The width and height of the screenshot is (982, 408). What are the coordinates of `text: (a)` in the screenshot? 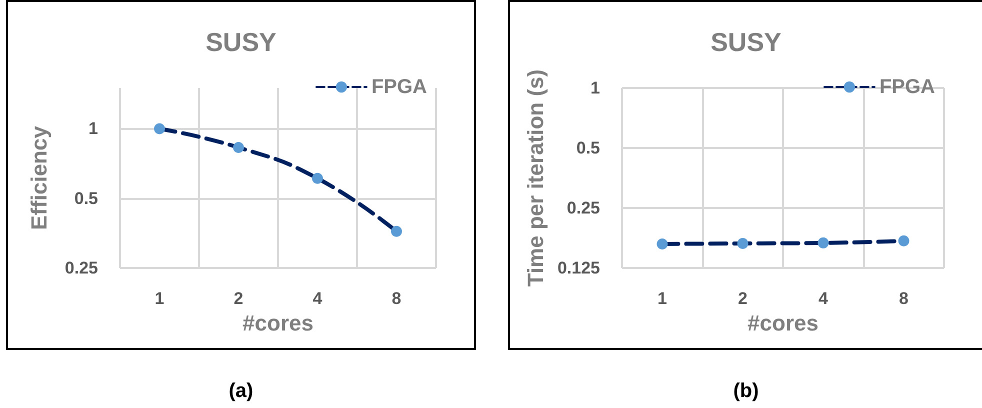 It's located at (241, 391).